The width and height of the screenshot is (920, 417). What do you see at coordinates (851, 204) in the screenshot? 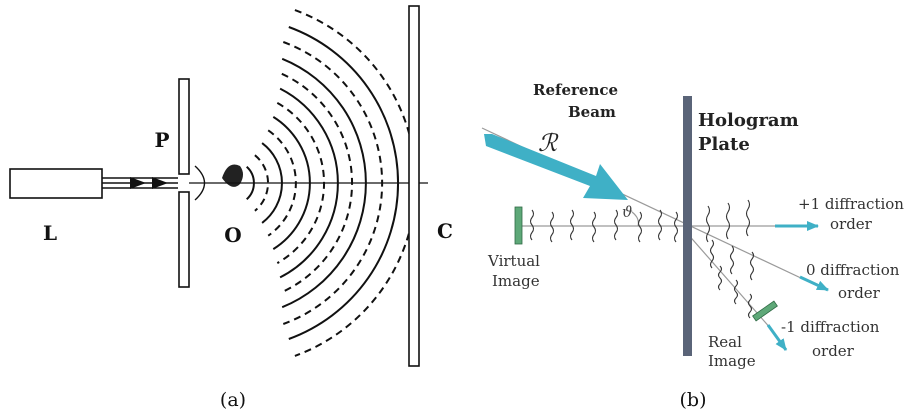
I see `plus1-order-label-1: +1 diffraction` at bounding box center [851, 204].